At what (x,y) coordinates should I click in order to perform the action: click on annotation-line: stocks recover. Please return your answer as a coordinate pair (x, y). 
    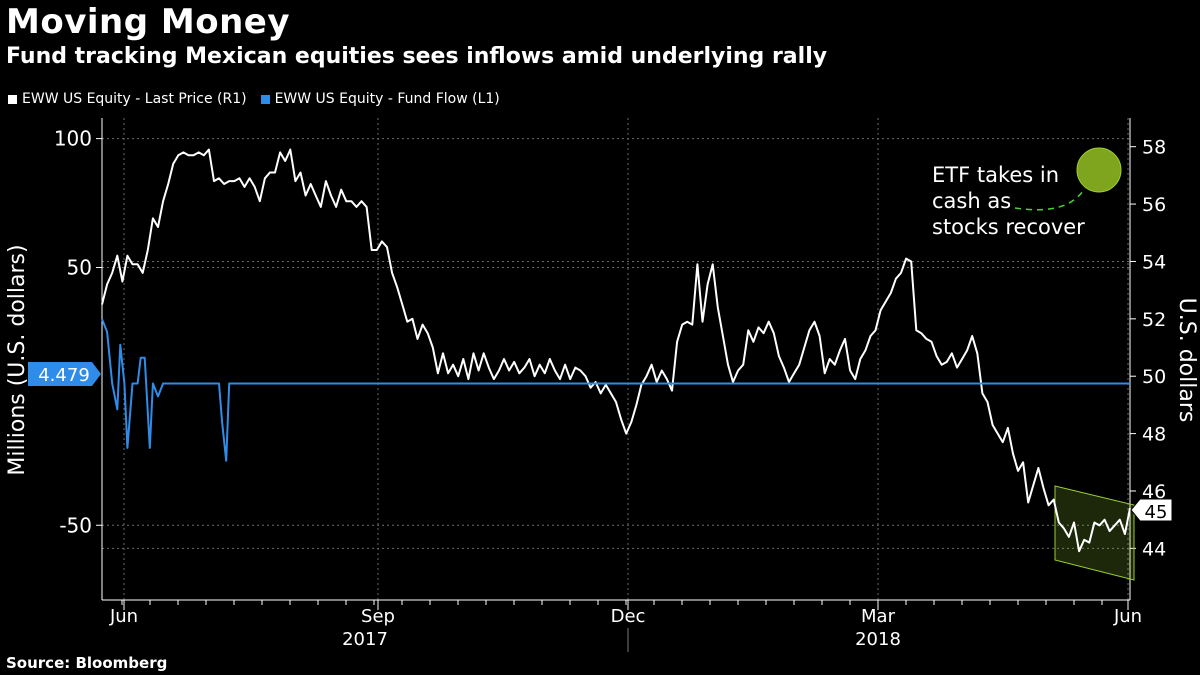
    Looking at the image, I should click on (1008, 227).